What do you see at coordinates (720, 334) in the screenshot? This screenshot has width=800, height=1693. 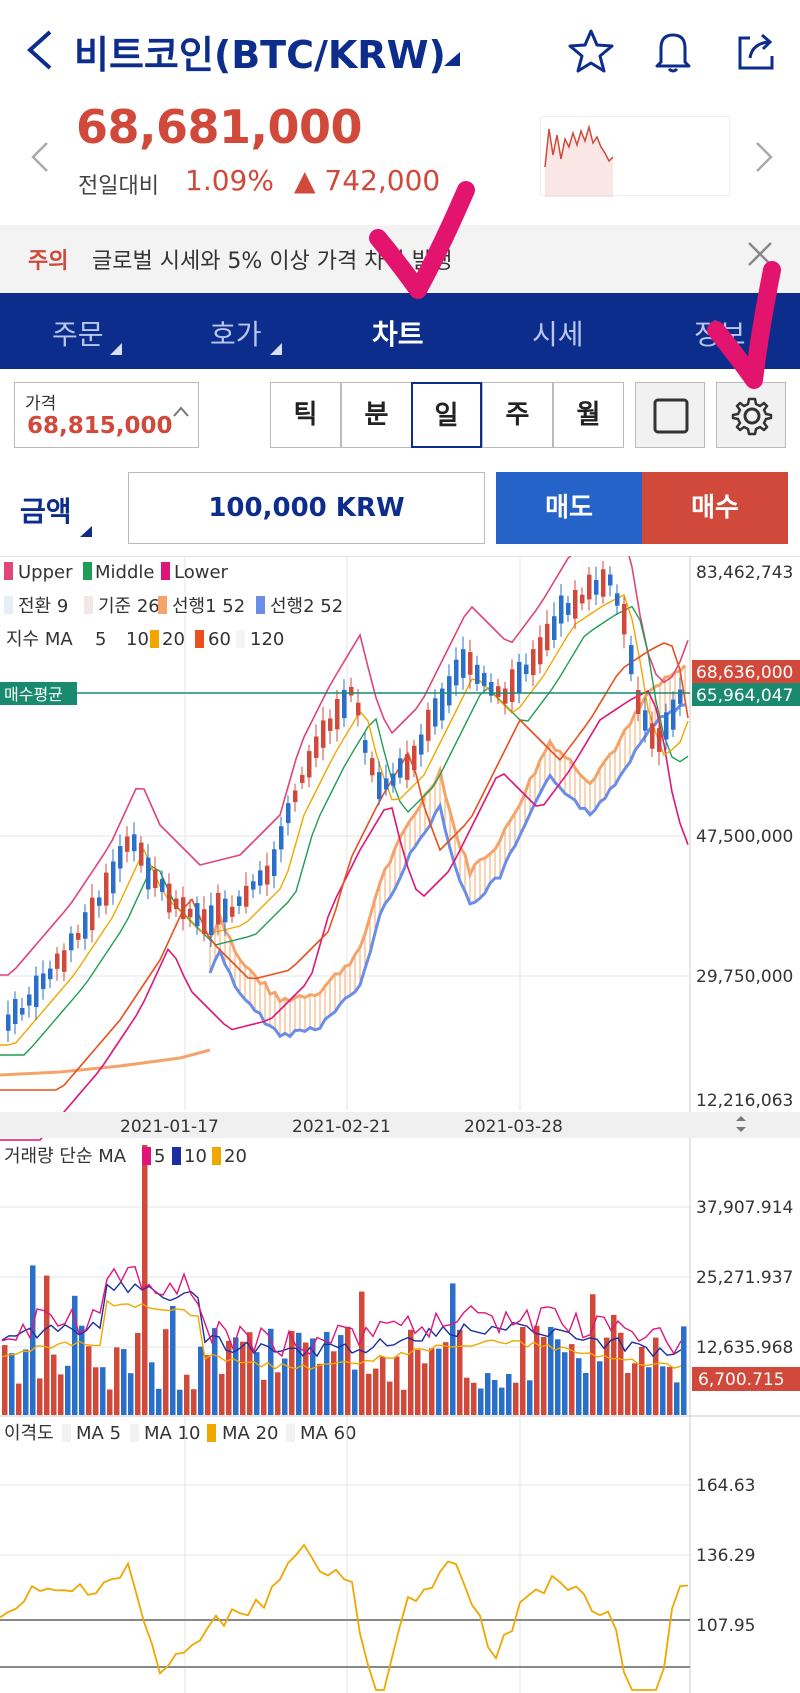 I see `tab-info: 정보` at bounding box center [720, 334].